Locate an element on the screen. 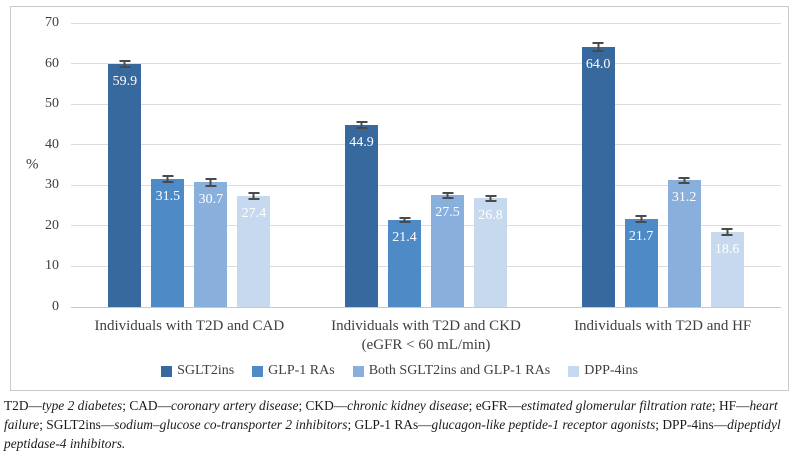  y-tick-label: 30 is located at coordinates (52, 185).